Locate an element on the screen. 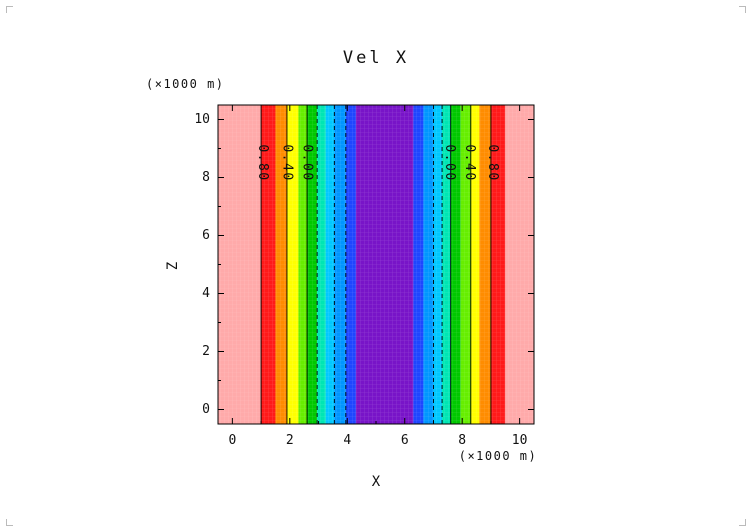 This screenshot has height=532, width=752. x-tick-label-1: 2 is located at coordinates (290, 440).